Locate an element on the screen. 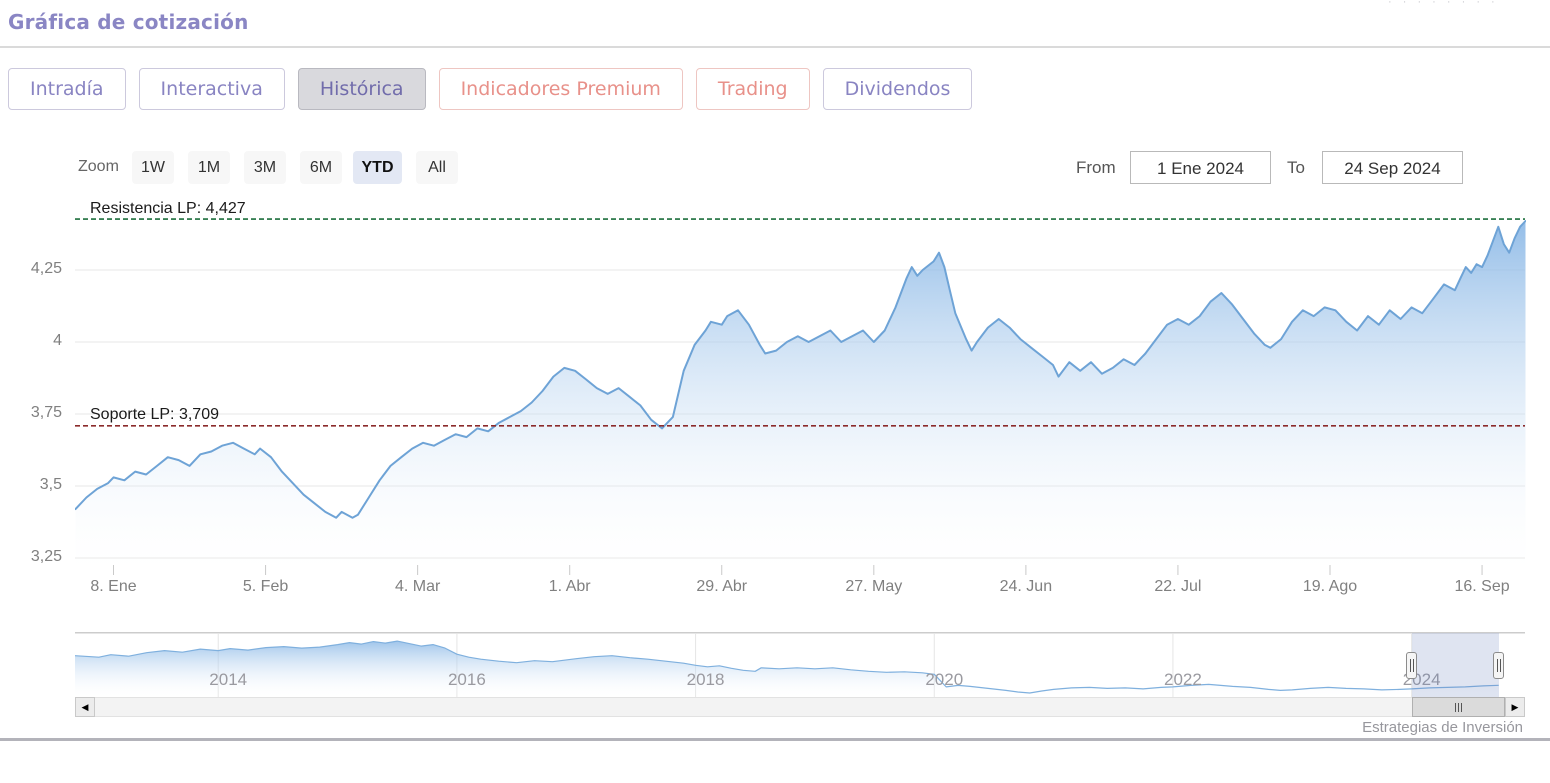 The image size is (1550, 783). tab-dividendos: Dividendos is located at coordinates (897, 89).